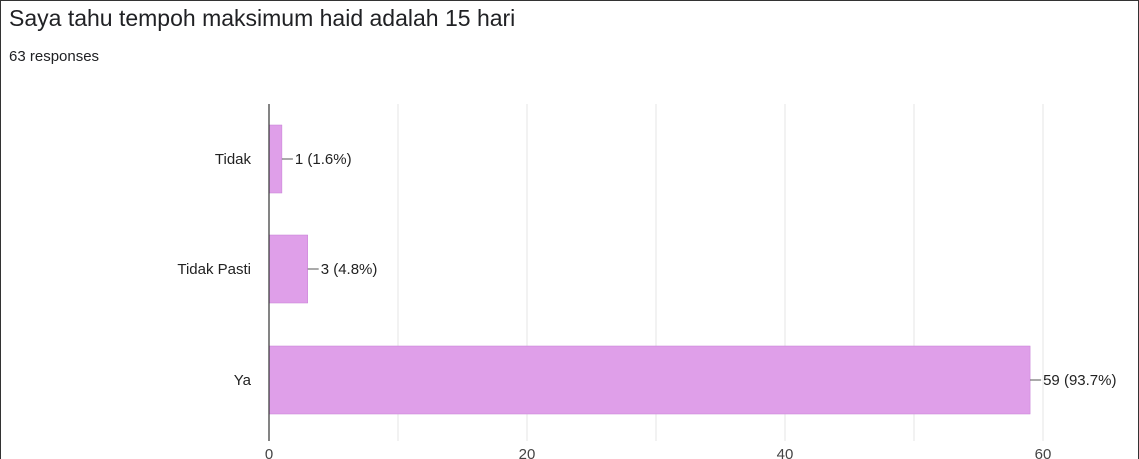  Describe the element at coordinates (288, 269) in the screenshot. I see `bar-tidak-pasti` at that location.